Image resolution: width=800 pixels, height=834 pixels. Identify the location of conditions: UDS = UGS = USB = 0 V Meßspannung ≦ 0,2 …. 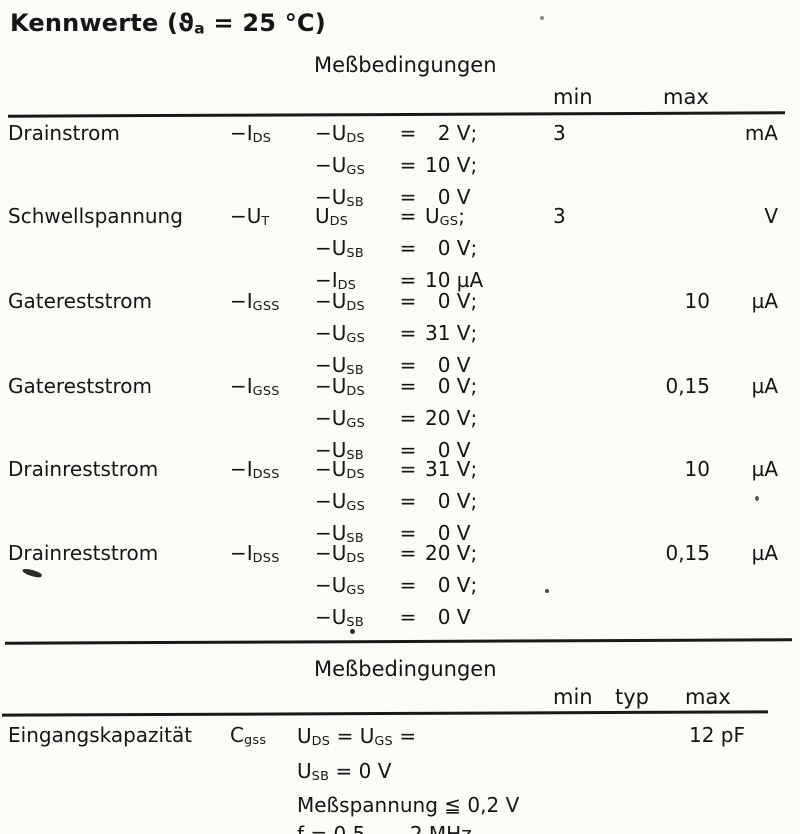
(408, 778).